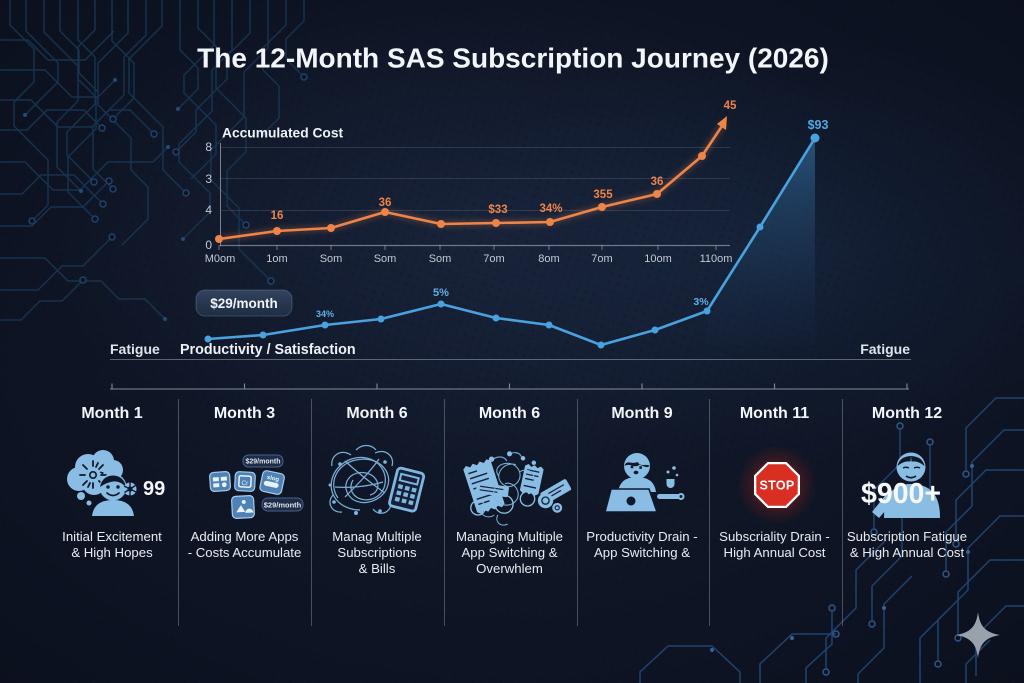 The height and width of the screenshot is (683, 1024). Describe the element at coordinates (283, 133) in the screenshot. I see `svg-text: Accumulated Cost` at that location.